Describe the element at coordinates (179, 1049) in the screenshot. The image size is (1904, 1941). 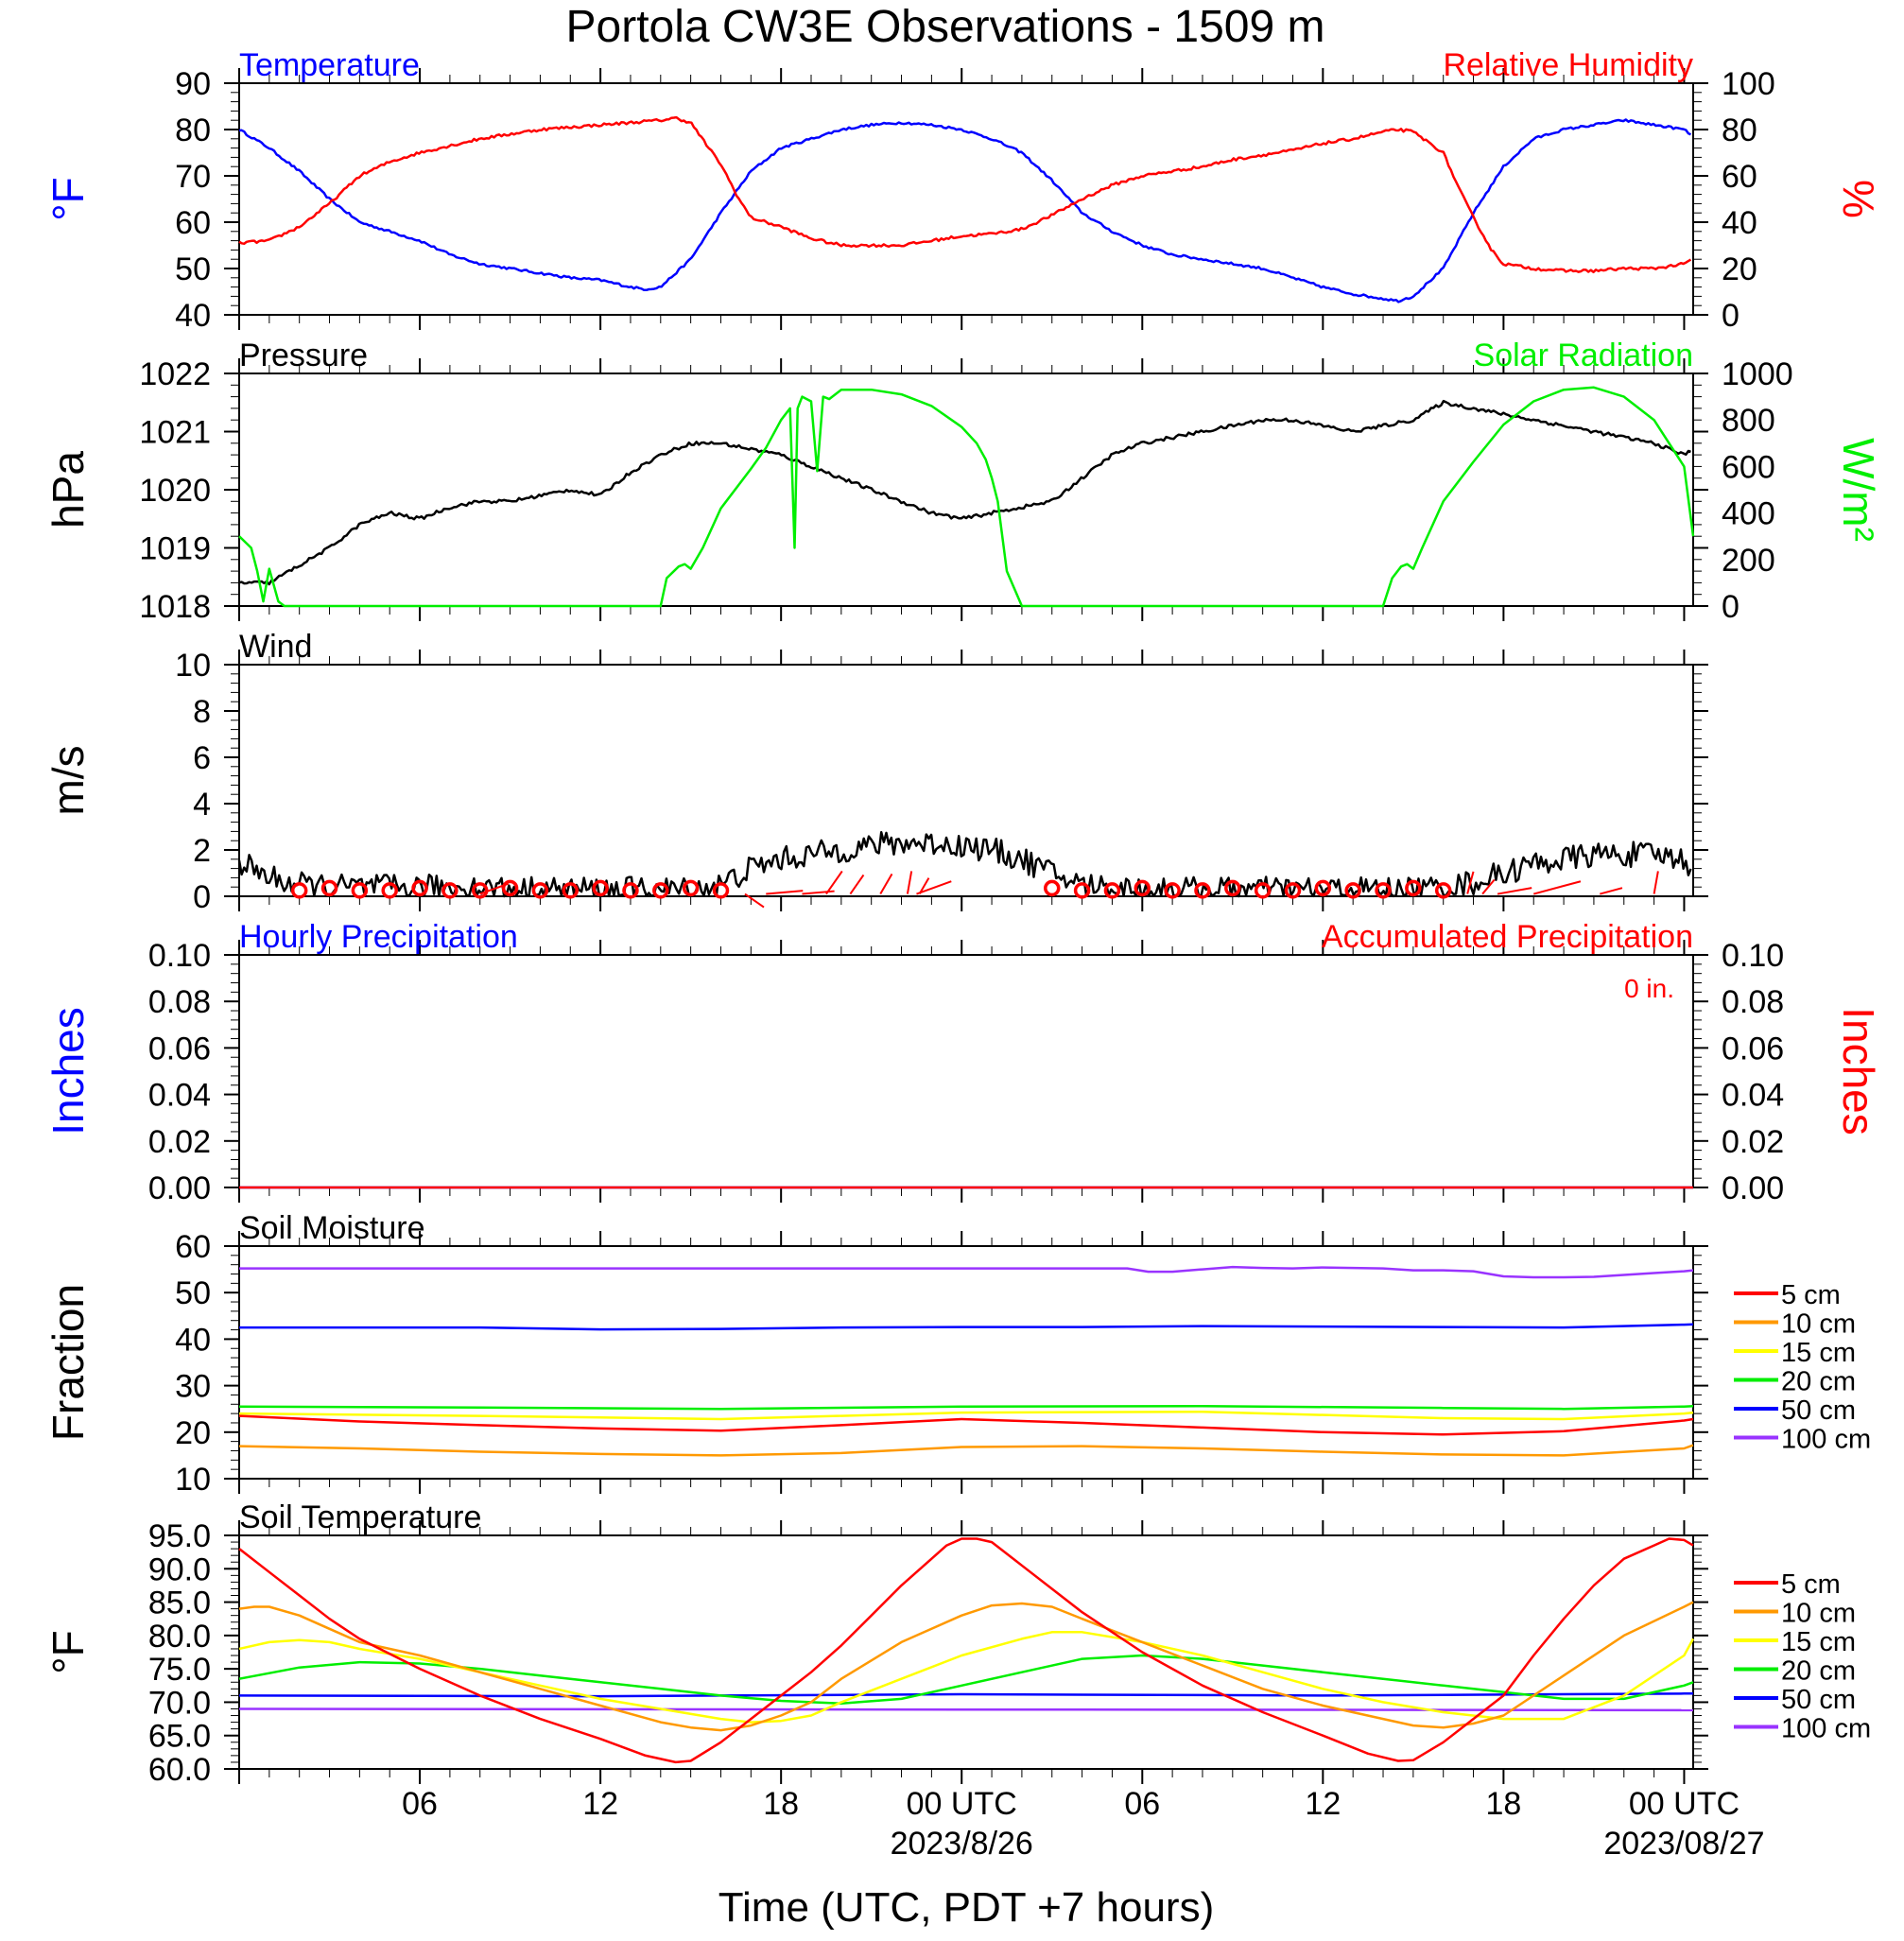
I see `precip-ytick-label: 0.06` at that location.